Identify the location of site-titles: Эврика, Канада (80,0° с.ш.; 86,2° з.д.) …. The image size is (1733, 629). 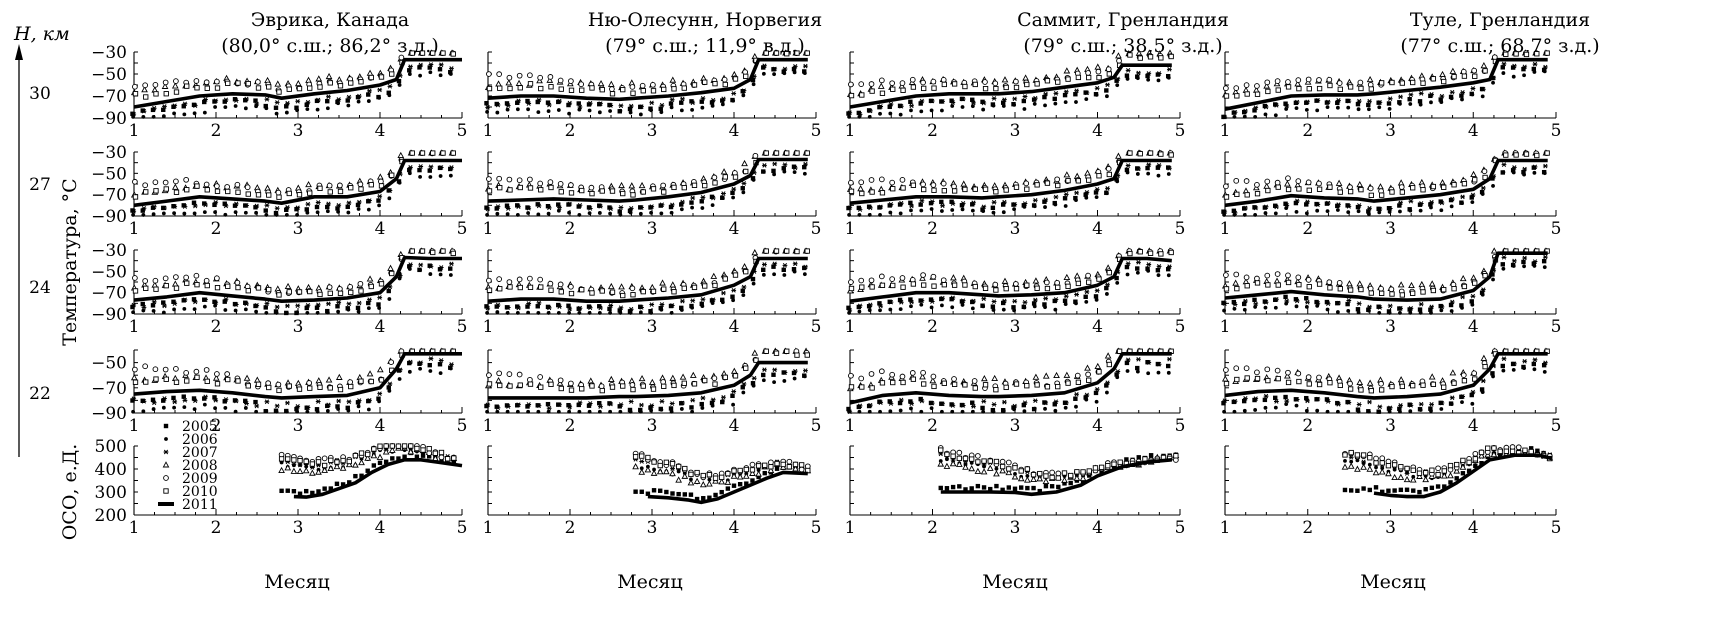
(910, 33).